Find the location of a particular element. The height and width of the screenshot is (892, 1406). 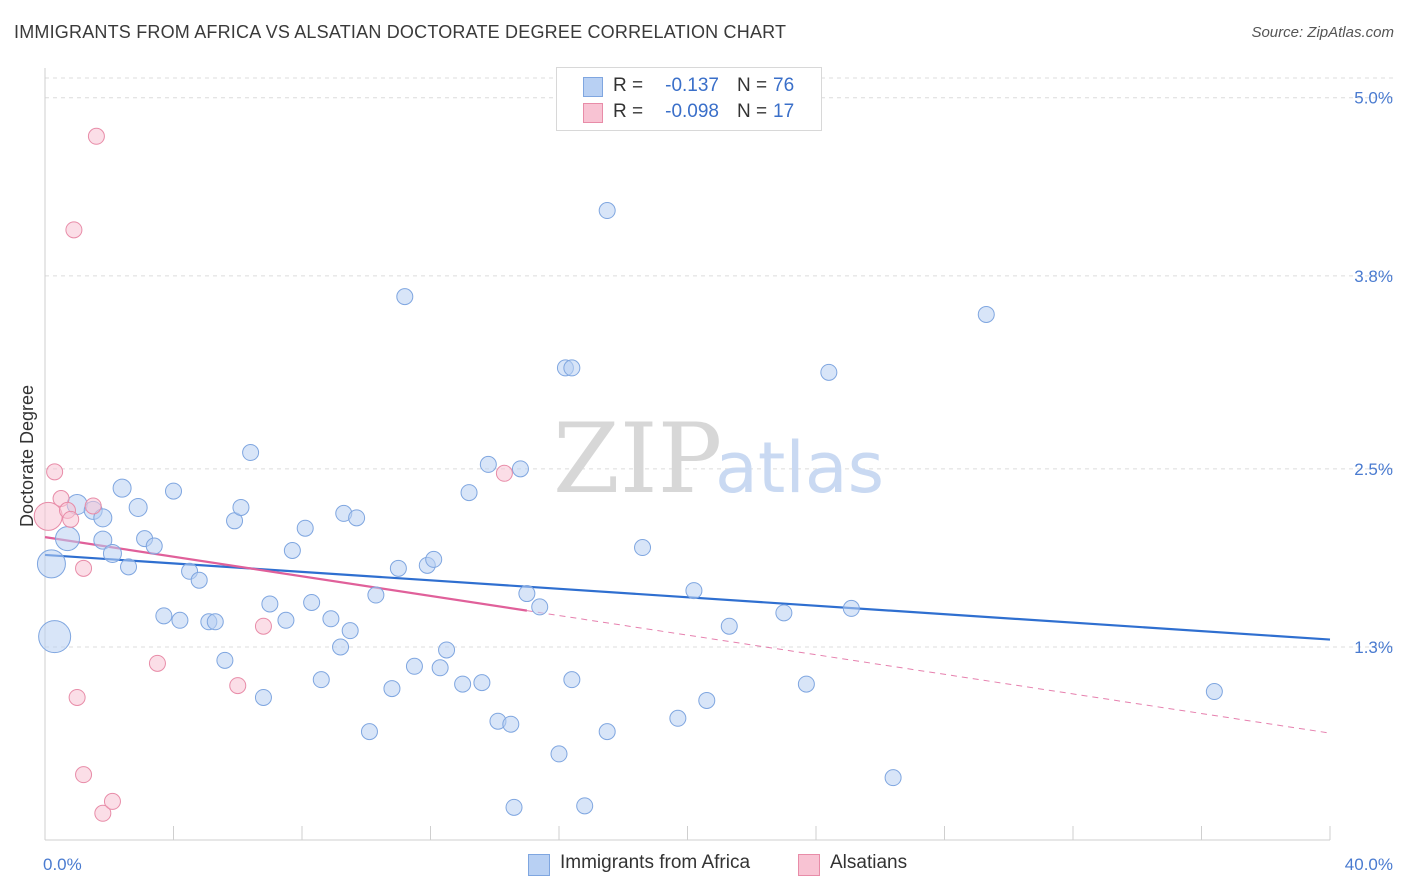

y-tick-label: 3.8% is located at coordinates (1373, 276).